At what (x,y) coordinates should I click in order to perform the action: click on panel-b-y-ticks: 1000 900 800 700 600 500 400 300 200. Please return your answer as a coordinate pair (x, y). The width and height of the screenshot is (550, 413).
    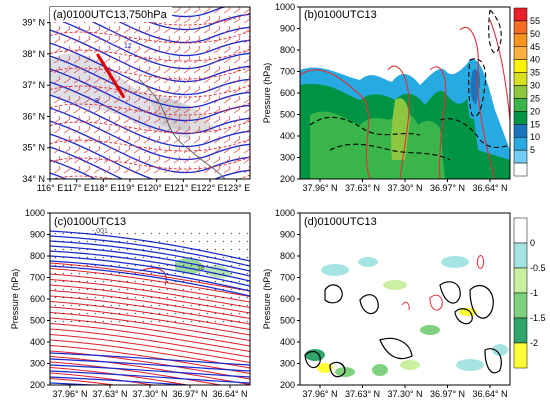
    Looking at the image, I should click on (287, 93).